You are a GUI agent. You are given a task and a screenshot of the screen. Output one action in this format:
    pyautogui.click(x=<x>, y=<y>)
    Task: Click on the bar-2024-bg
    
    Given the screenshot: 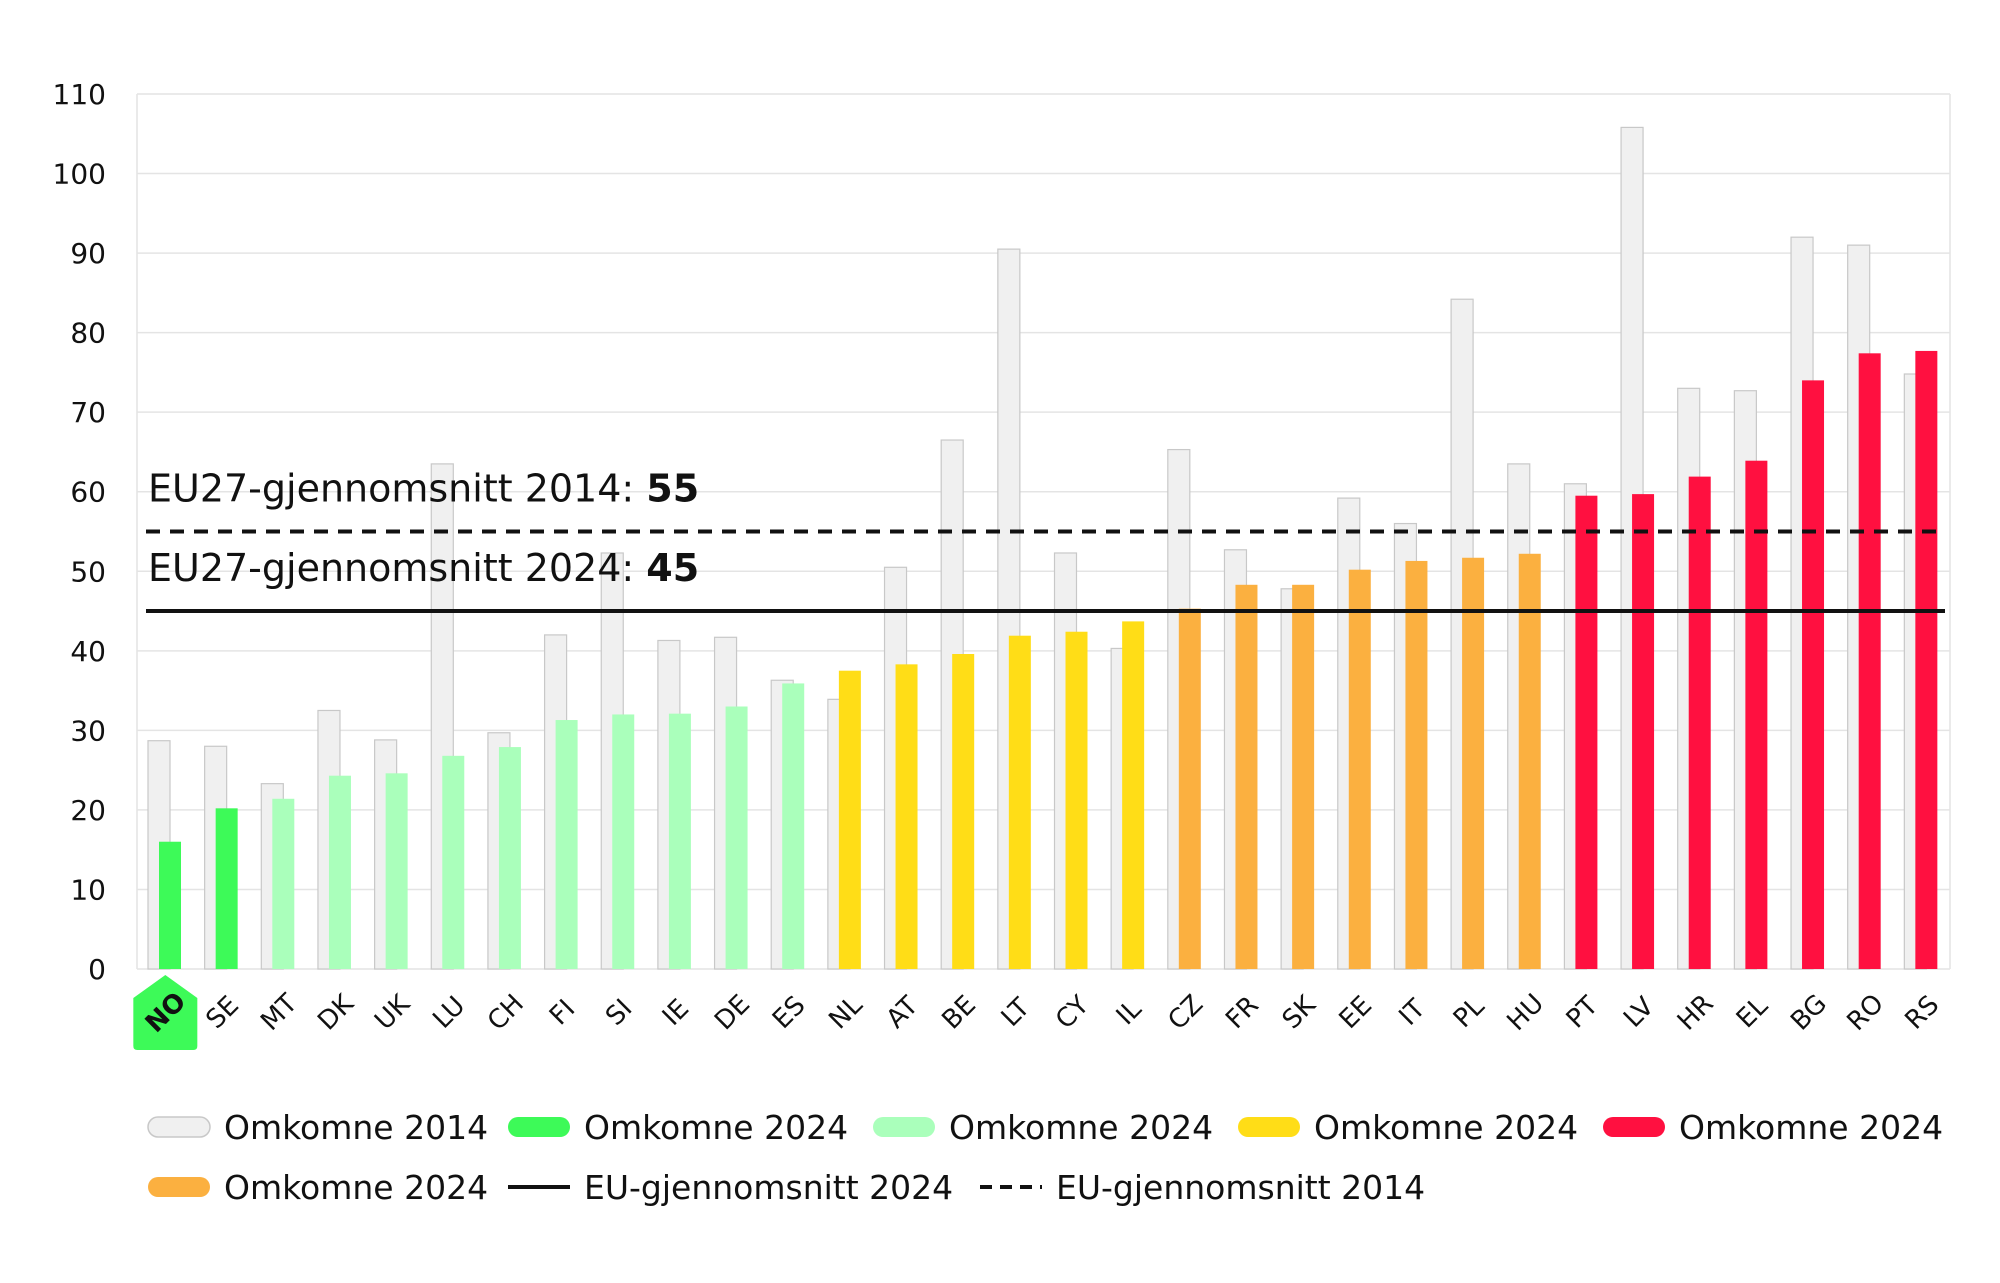 What is the action you would take?
    pyautogui.click(x=1813, y=674)
    